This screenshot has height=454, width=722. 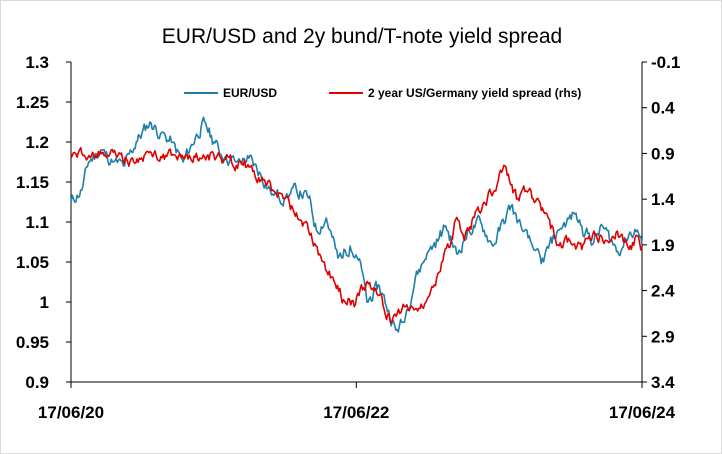 What do you see at coordinates (663, 245) in the screenshot?
I see `right-tick-label: 1.9` at bounding box center [663, 245].